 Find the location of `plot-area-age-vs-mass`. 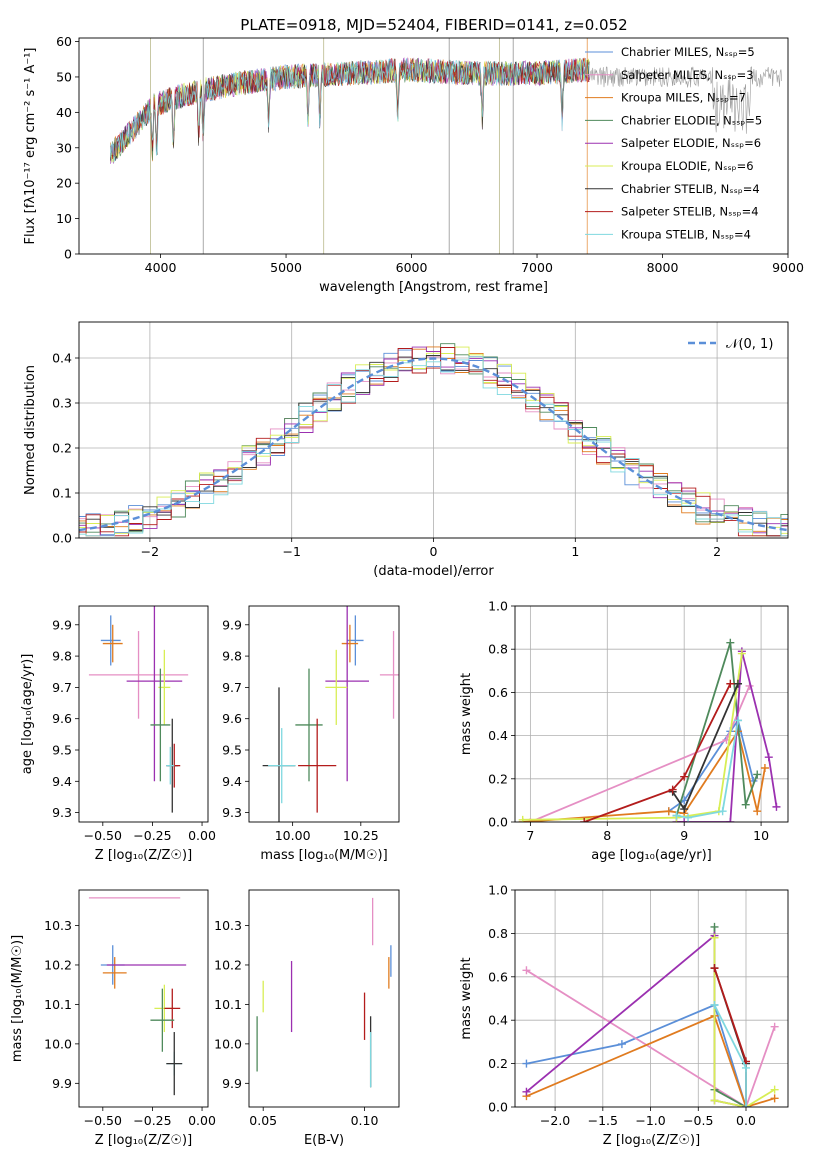

plot-area-age-vs-mass is located at coordinates (330, 714).